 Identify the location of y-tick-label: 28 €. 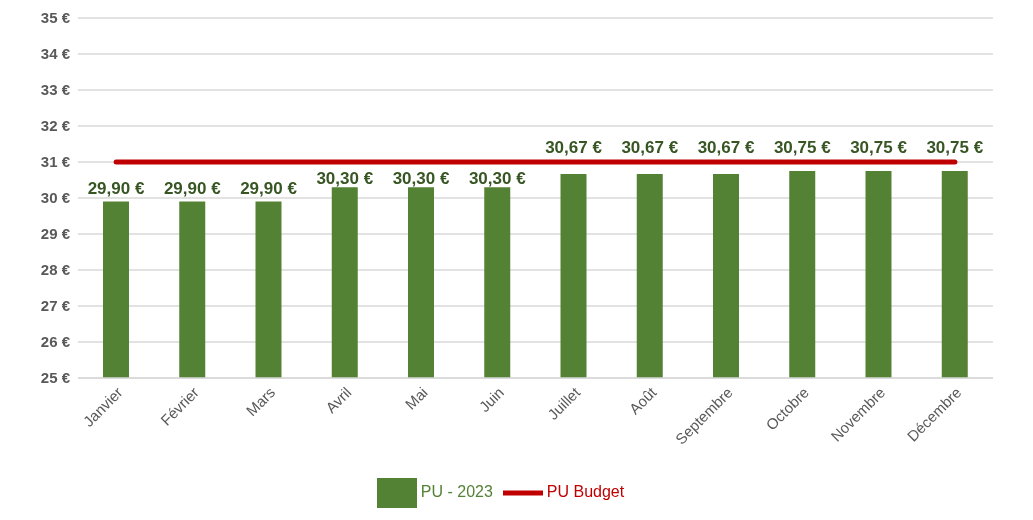
(55, 270).